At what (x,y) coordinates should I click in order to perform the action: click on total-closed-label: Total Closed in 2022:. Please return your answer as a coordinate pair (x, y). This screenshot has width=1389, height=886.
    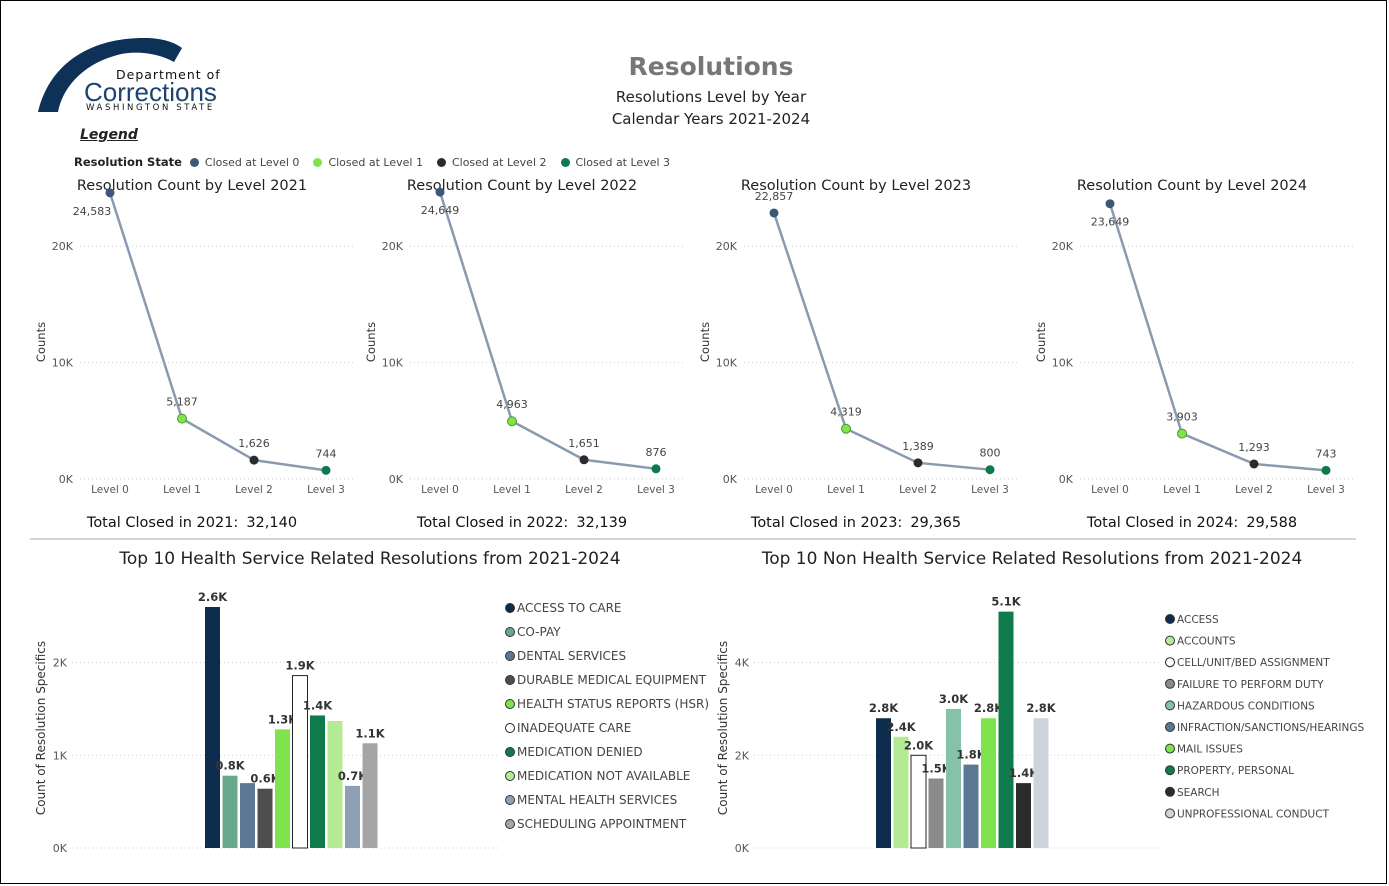
    Looking at the image, I should click on (492, 523).